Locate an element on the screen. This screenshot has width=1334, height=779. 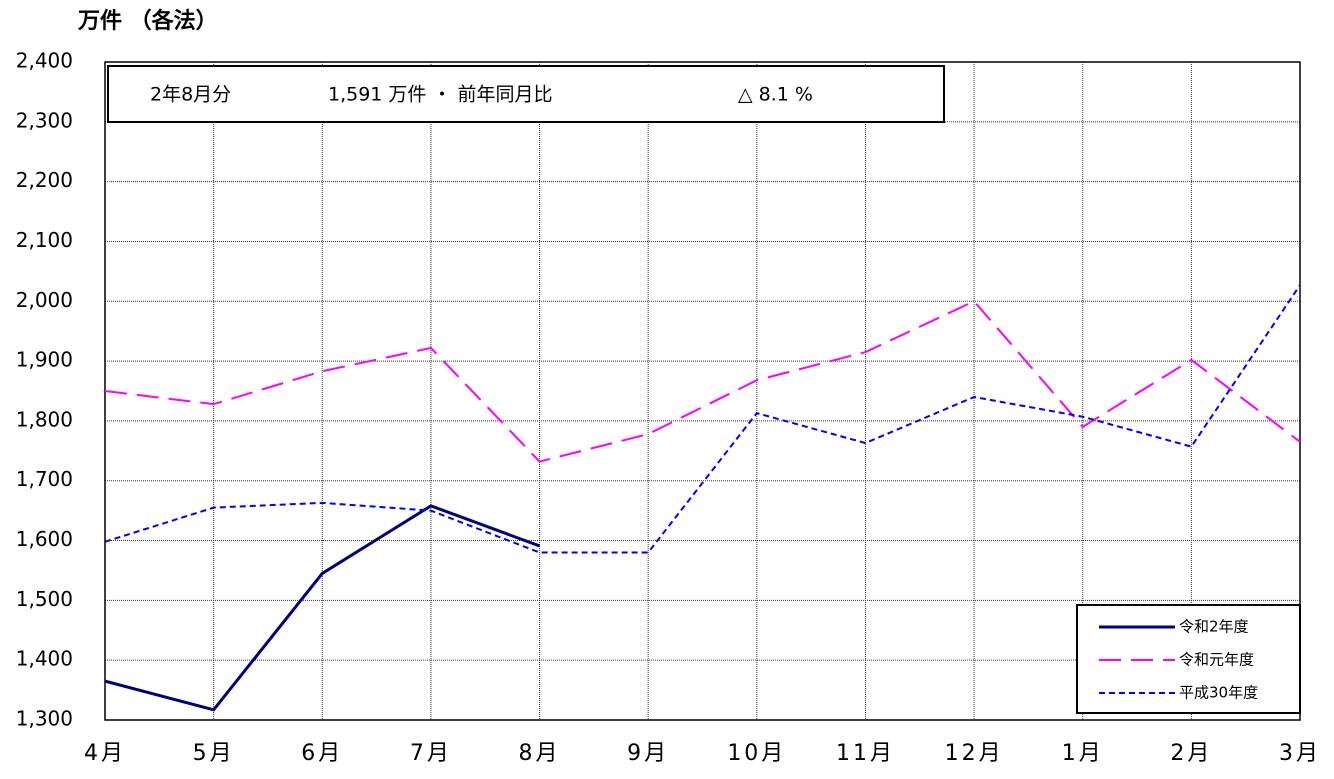
x-tick-label: 6月 is located at coordinates (322, 753).